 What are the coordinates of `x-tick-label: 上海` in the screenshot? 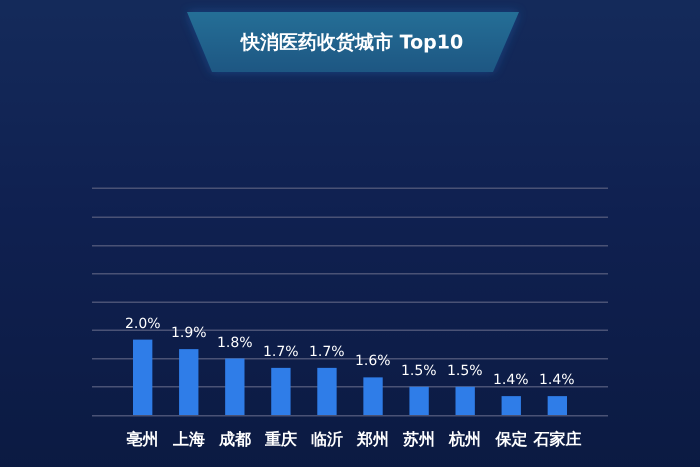 It's located at (188, 439).